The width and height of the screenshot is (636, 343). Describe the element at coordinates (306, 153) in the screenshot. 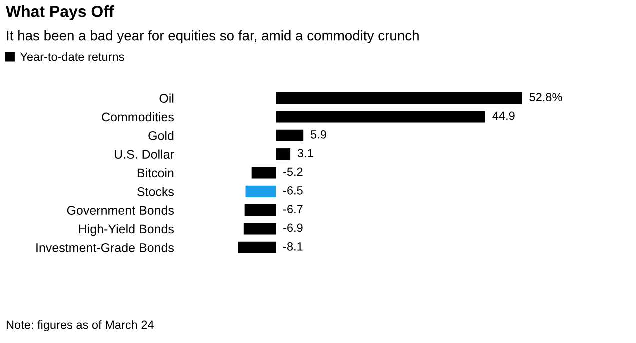

I see `data-label: 3.1` at that location.